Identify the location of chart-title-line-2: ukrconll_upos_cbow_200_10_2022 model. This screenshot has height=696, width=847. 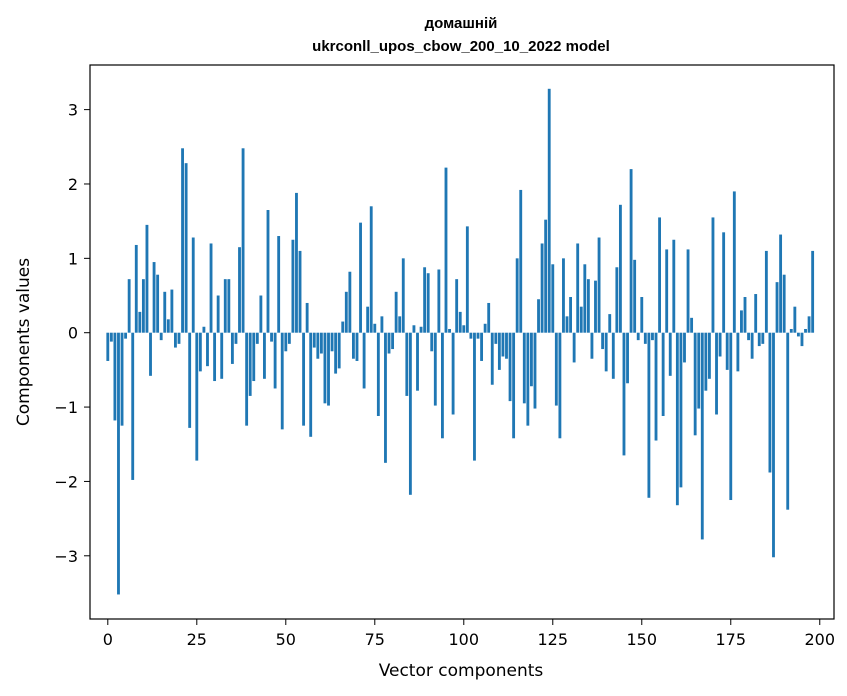
(461, 46).